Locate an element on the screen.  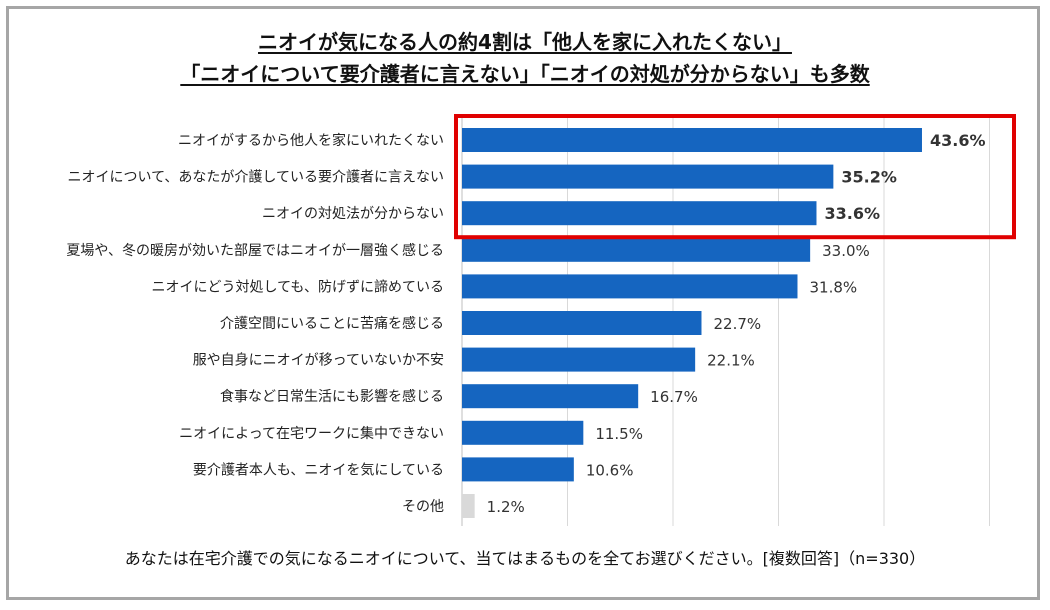
data-label: 33.0% is located at coordinates (846, 251).